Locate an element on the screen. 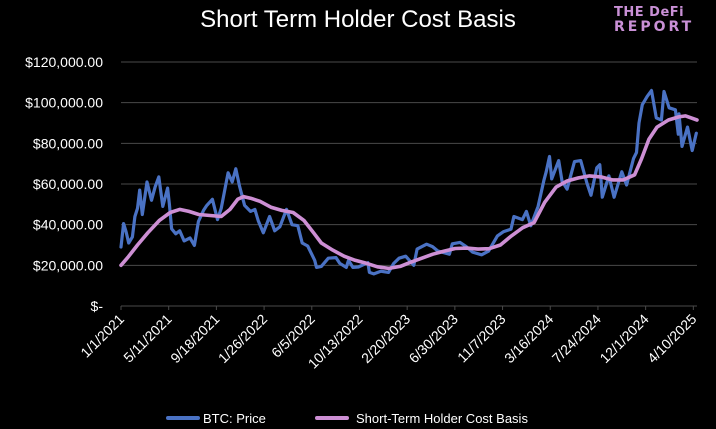  brand-logo-line2: REPORT is located at coordinates (654, 27).